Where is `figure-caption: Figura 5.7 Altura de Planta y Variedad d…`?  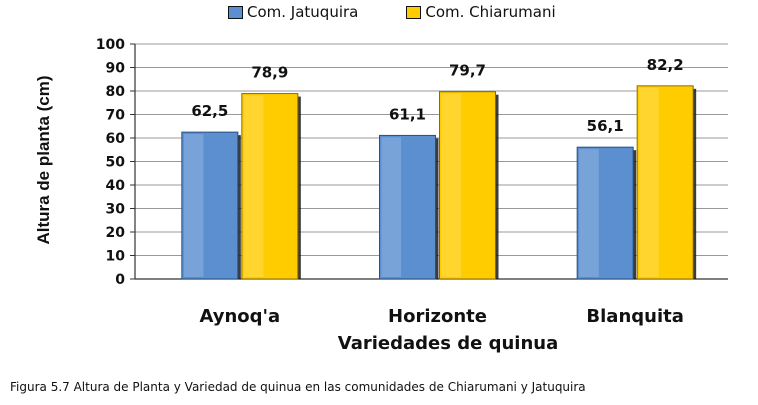
figure-caption: Figura 5.7 Altura de Planta y Variedad d… is located at coordinates (298, 387).